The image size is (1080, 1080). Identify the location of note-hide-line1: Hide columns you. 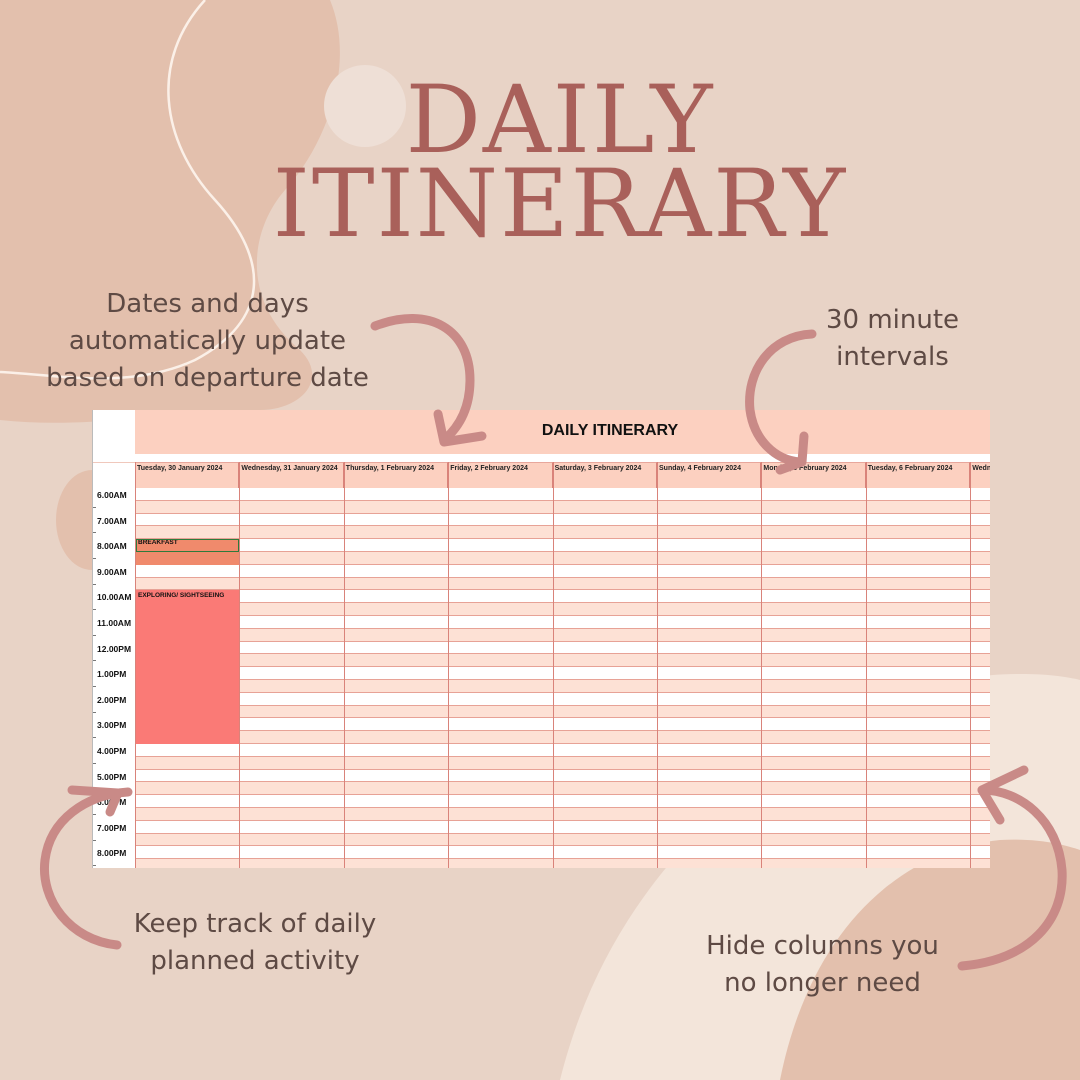
(822, 946).